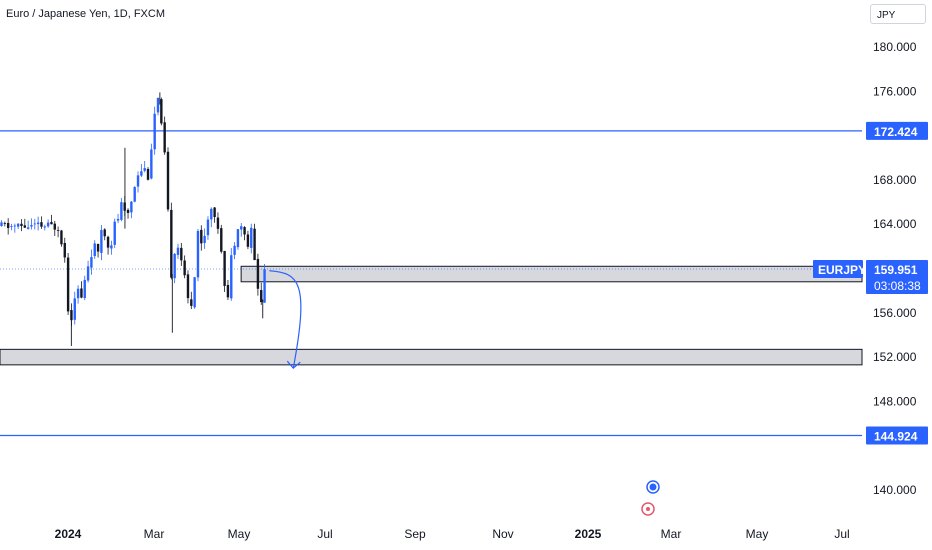 The height and width of the screenshot is (550, 932). I want to click on price-tick-label: 140.000, so click(895, 490).